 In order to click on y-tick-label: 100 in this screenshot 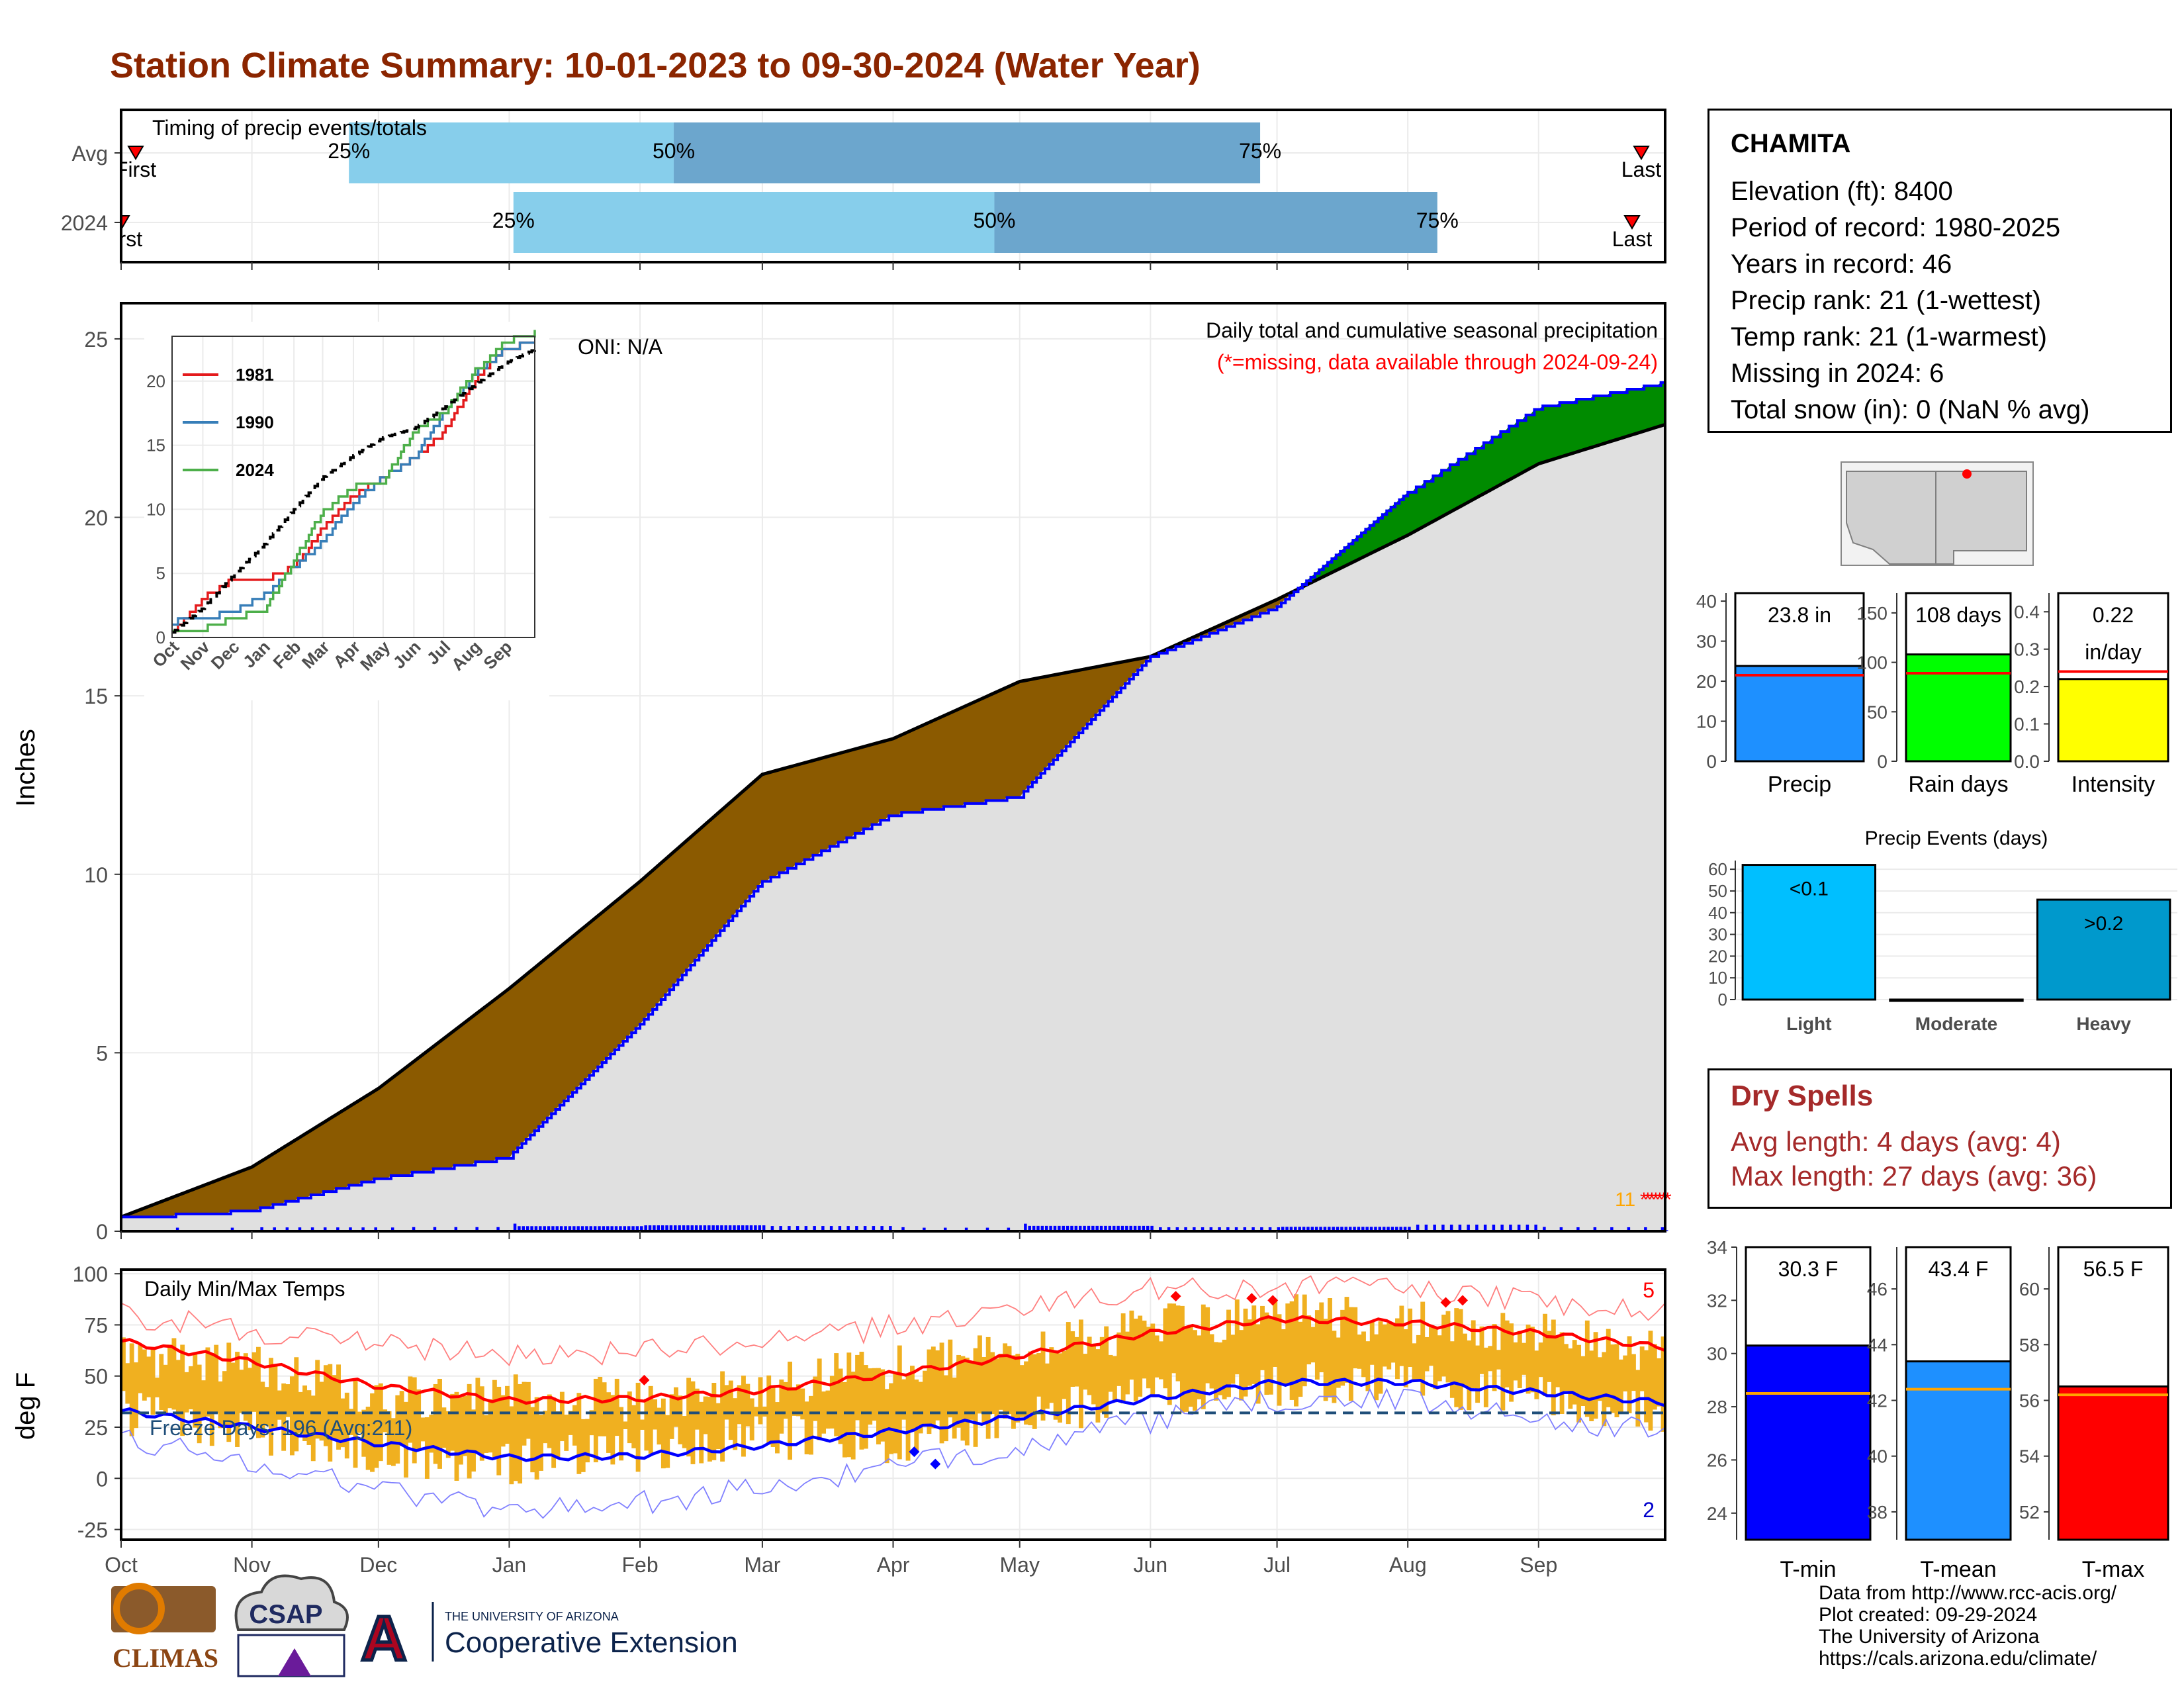, I will do `click(90, 1274)`.